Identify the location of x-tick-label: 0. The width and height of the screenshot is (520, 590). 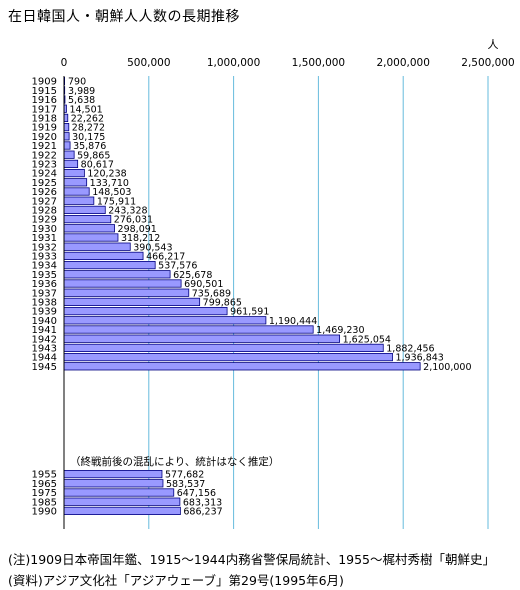
(64, 63).